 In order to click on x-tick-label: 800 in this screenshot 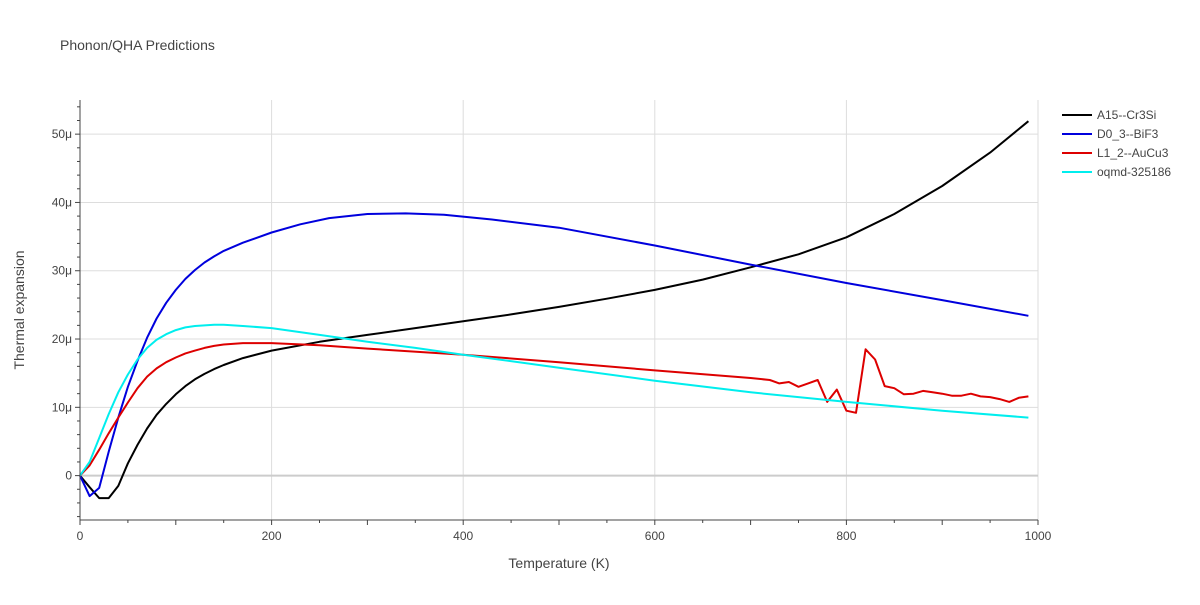, I will do `click(846, 536)`.